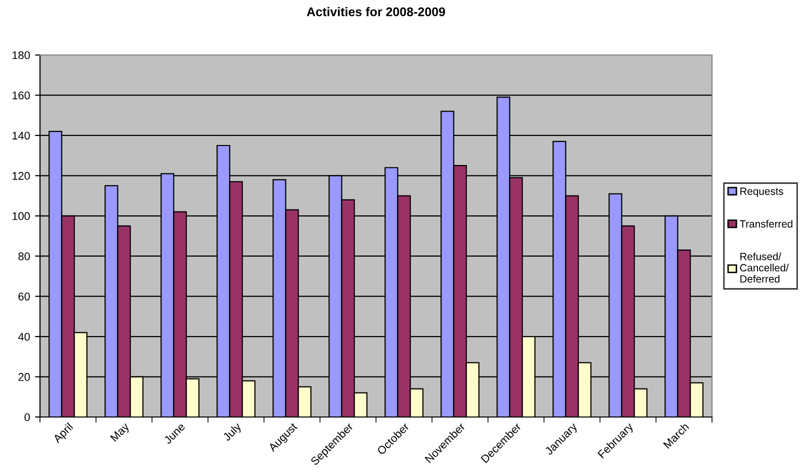 This screenshot has height=475, width=805. I want to click on y-tick-label: 40, so click(24, 336).